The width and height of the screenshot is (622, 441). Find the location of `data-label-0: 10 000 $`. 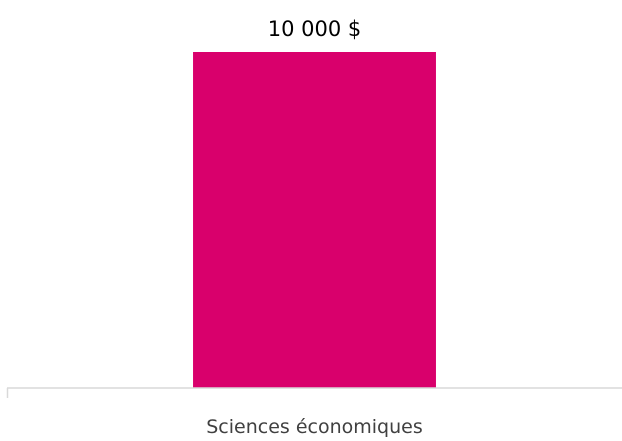

data-label-0: 10 000 $ is located at coordinates (315, 29).